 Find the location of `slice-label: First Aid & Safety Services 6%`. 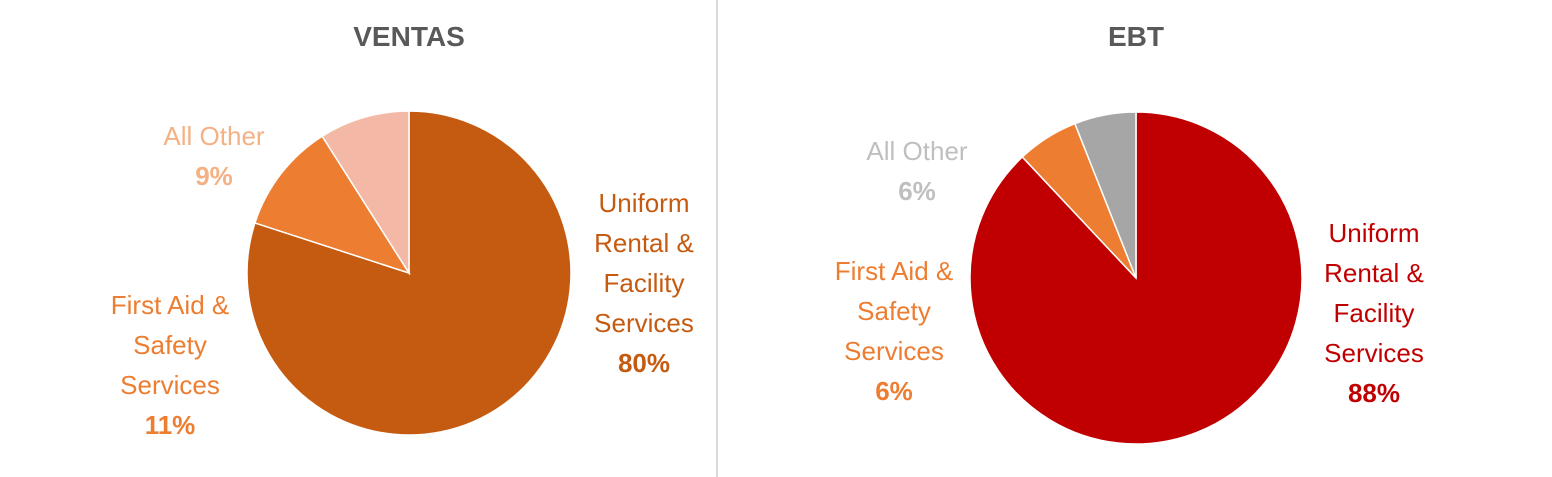

slice-label: First Aid & Safety Services 6% is located at coordinates (894, 331).